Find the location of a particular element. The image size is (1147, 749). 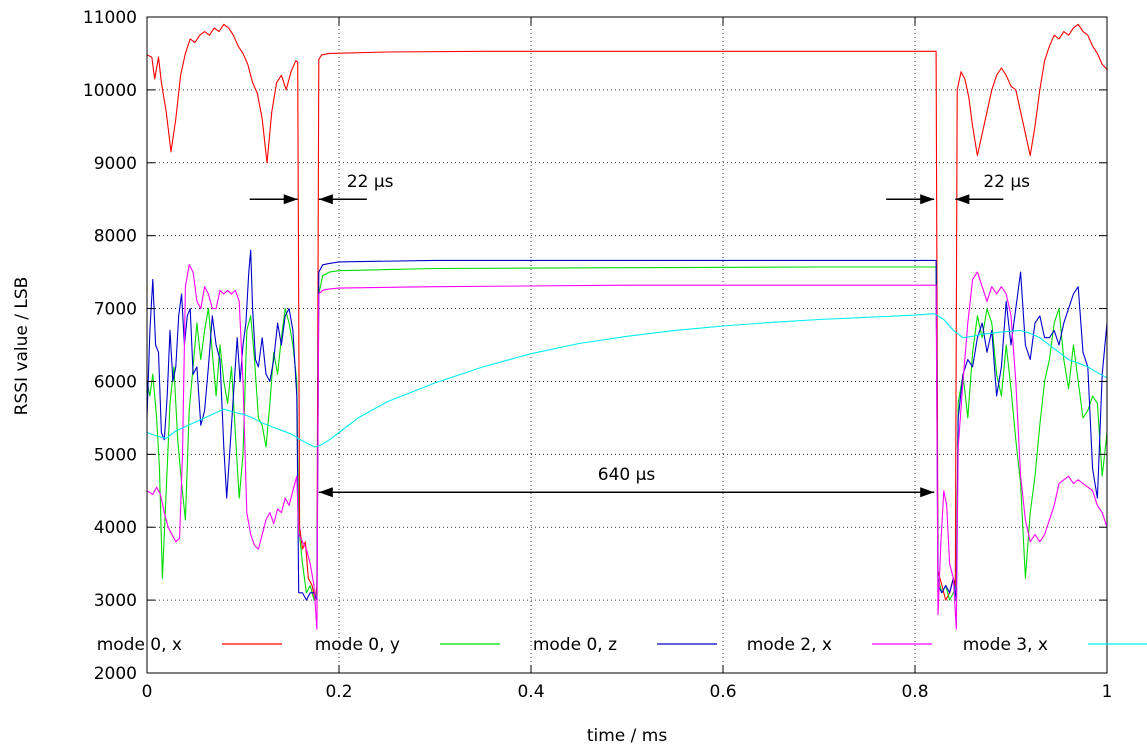

legend-label: mode 0, x is located at coordinates (139, 645).